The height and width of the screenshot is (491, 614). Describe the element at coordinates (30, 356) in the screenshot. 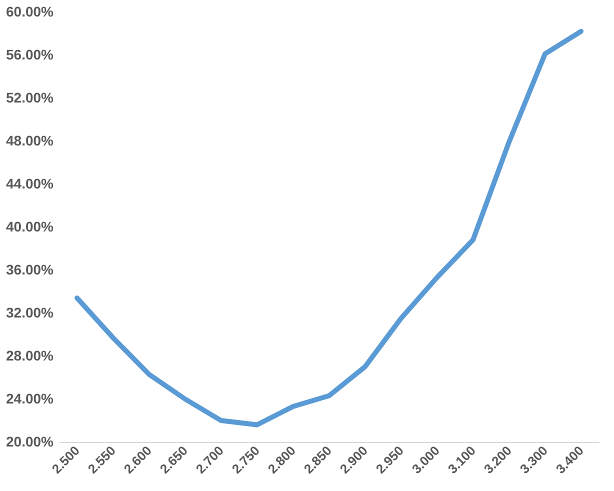

I see `y-tick-label: 28.00%` at that location.